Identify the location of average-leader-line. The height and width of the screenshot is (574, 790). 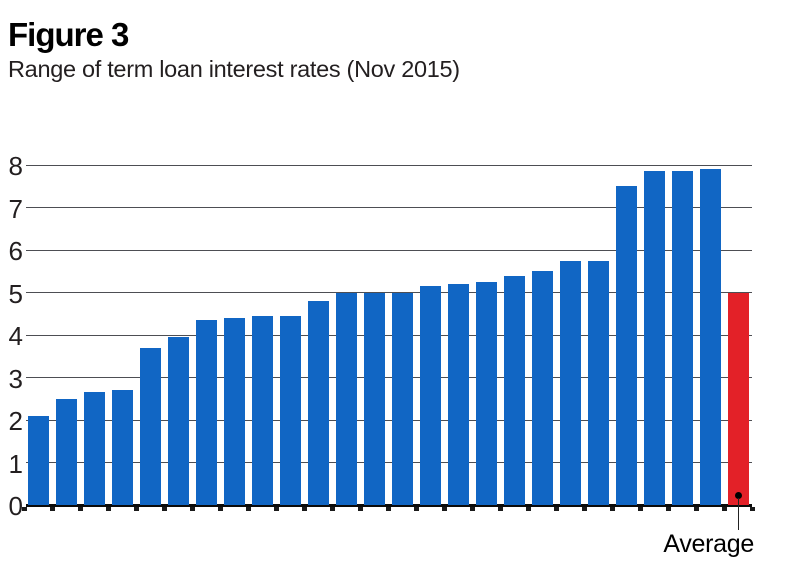
(738, 514).